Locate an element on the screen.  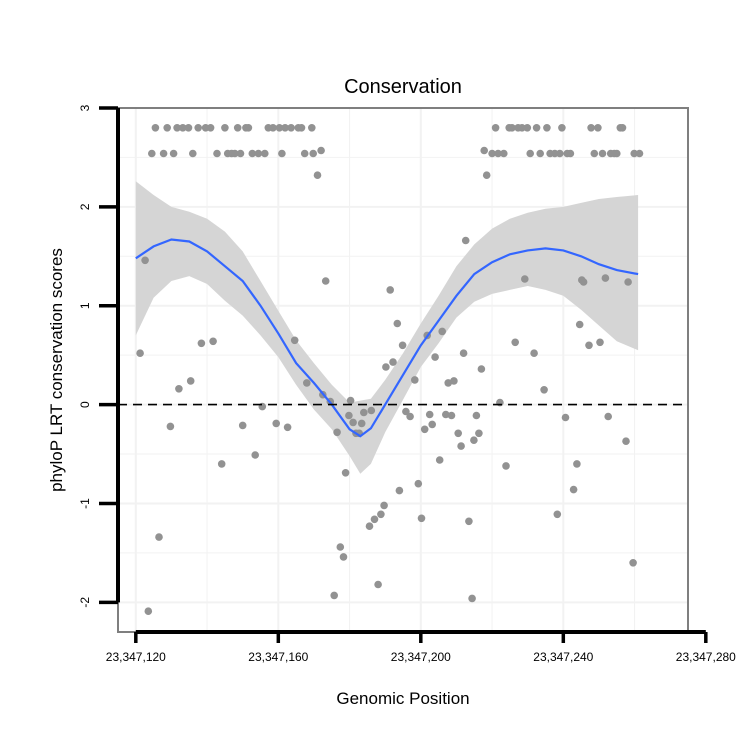
y-tick-label: -1 is located at coordinates (85, 503).